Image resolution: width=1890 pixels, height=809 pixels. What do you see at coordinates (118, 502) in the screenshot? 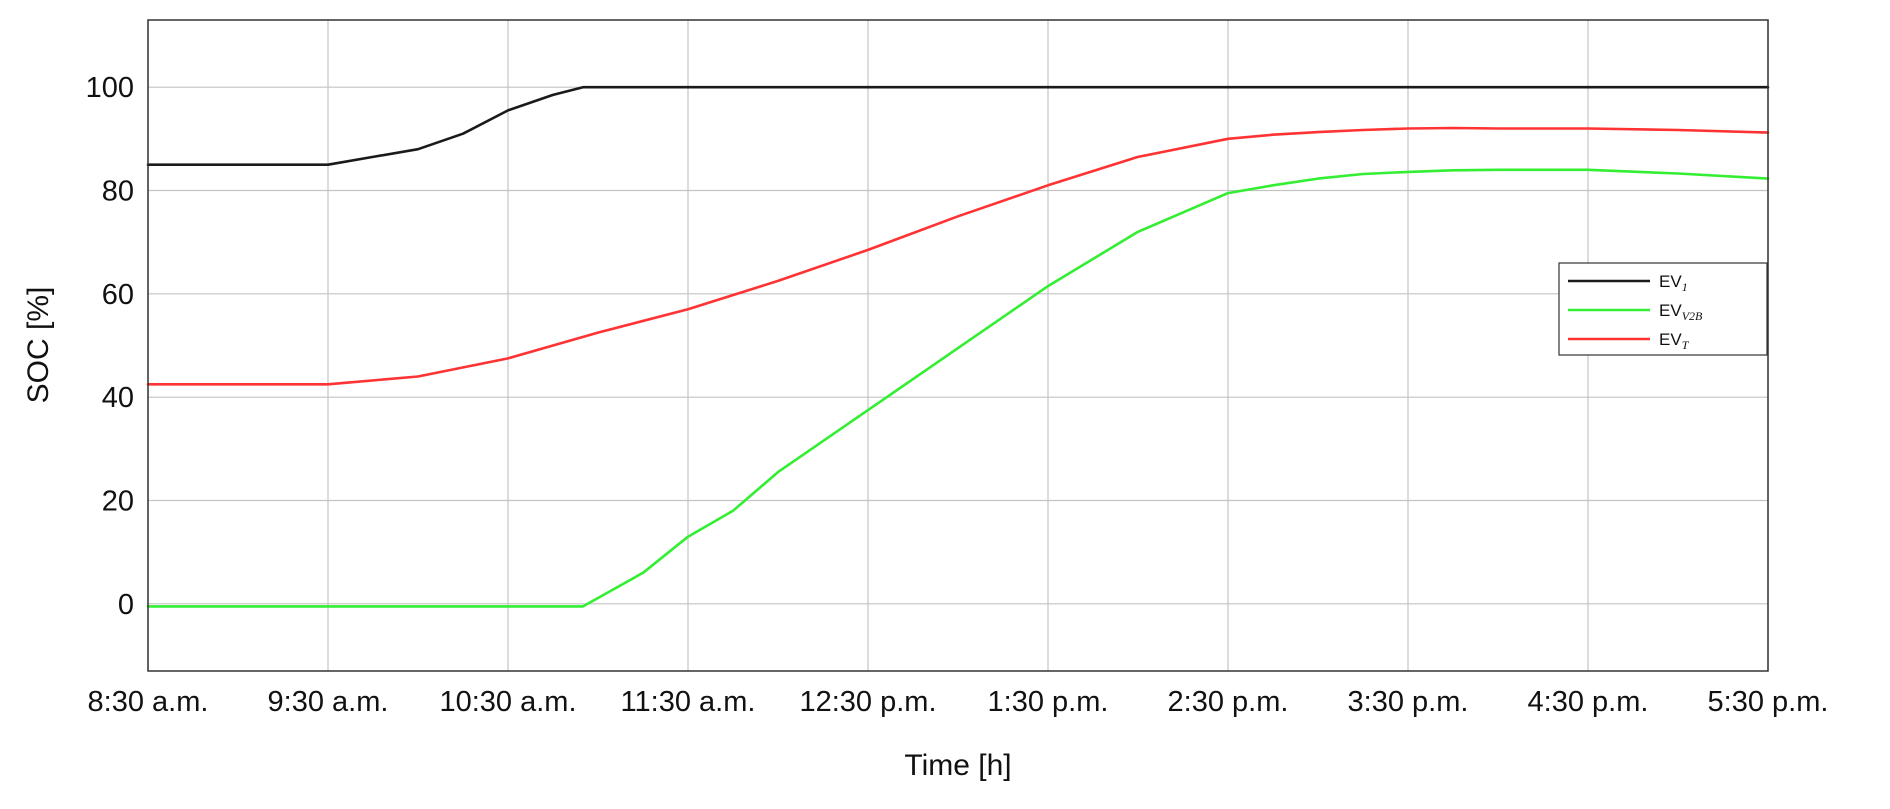
I see `y-tick-label: 20` at bounding box center [118, 502].